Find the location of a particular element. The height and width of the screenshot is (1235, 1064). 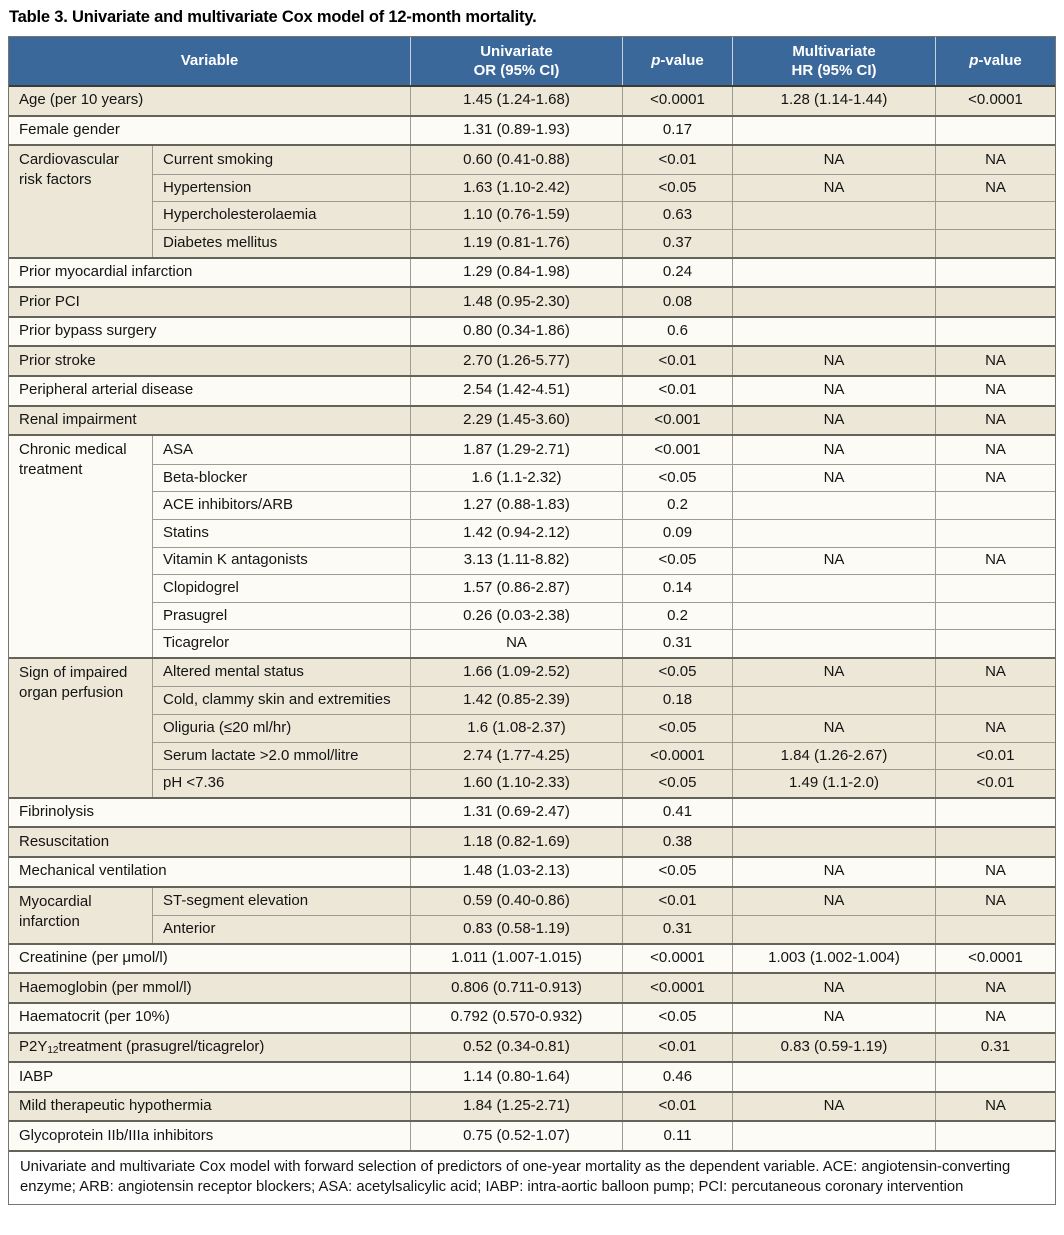

variable-cell: pH <7.36 is located at coordinates (282, 783).